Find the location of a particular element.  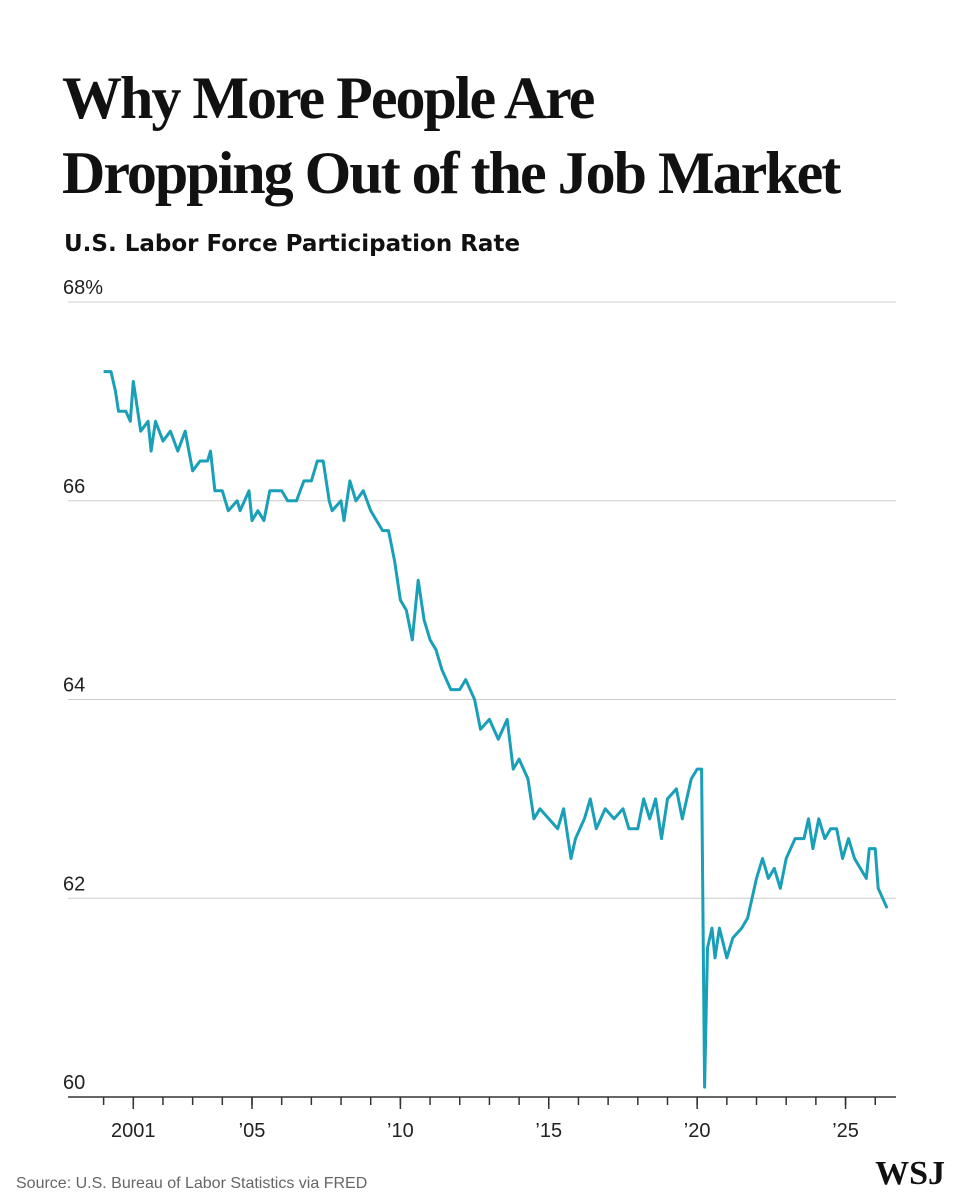

x-tick-label: ’05 is located at coordinates (252, 1131).